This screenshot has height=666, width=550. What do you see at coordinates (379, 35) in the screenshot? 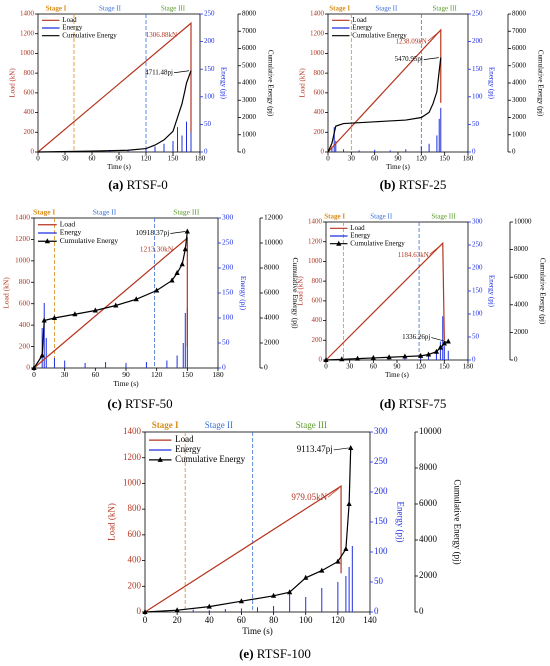
I see `legend-label: Cumulative Energy` at bounding box center [379, 35].